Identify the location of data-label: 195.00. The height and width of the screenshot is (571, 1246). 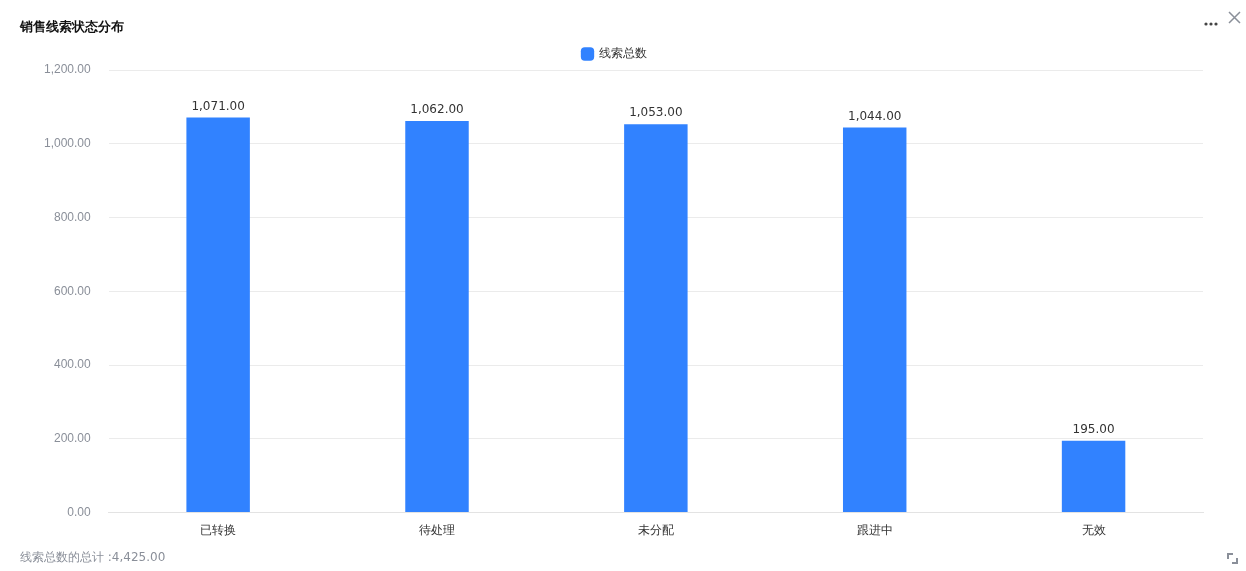
(1093, 428).